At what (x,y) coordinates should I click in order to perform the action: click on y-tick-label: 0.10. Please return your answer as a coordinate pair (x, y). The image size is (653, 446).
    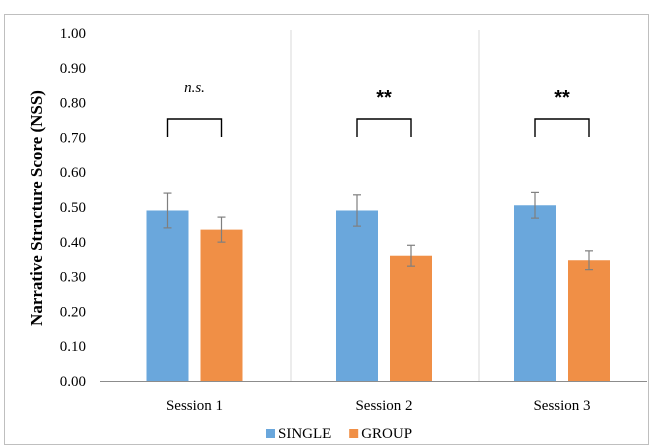
    Looking at the image, I should click on (73, 347).